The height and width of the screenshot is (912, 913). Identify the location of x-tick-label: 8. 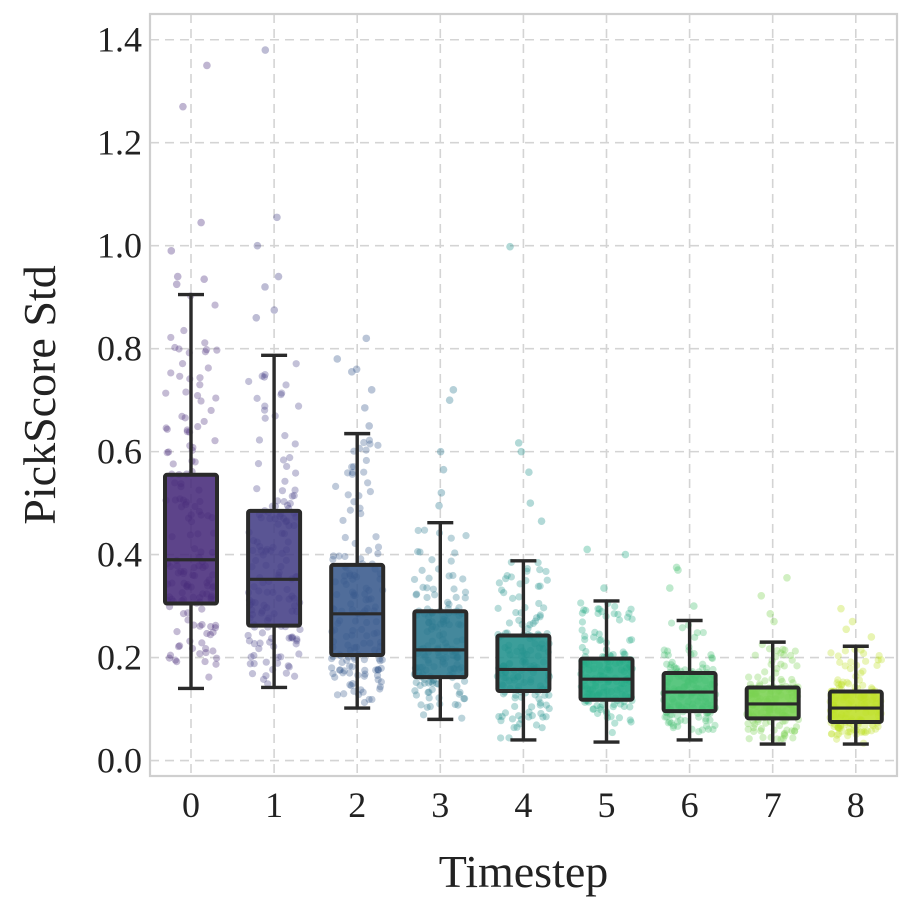
(856, 805).